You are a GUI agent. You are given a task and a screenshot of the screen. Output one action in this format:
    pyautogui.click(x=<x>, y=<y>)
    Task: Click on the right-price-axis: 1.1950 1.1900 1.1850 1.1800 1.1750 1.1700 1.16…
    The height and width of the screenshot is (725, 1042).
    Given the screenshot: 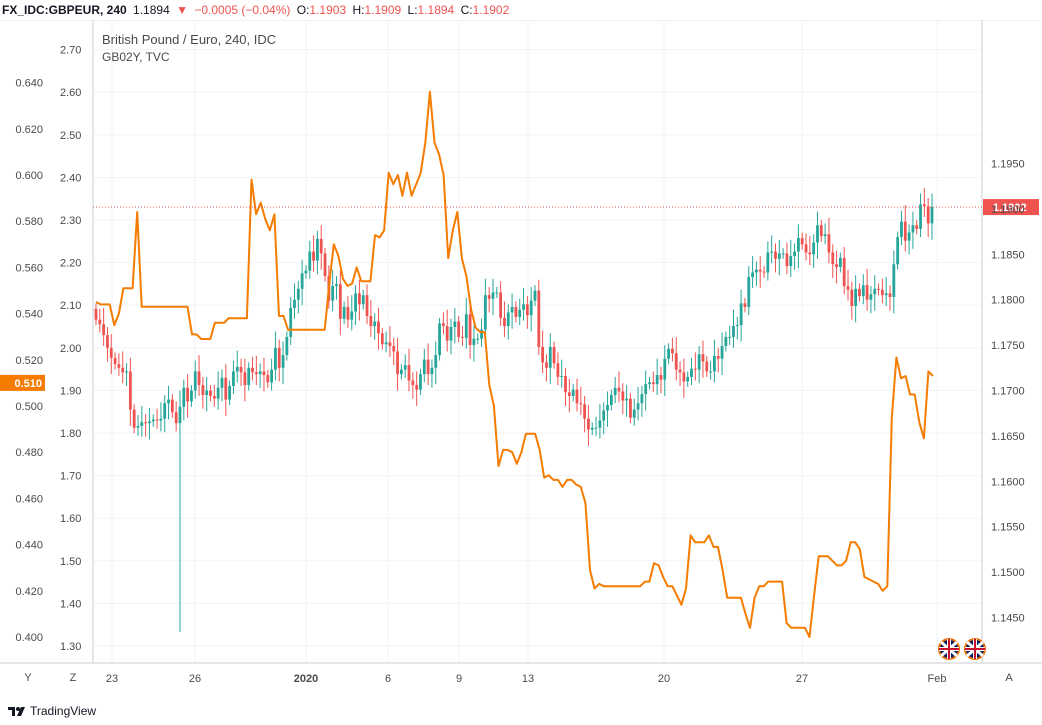 What is the action you would take?
    pyautogui.click(x=1008, y=392)
    